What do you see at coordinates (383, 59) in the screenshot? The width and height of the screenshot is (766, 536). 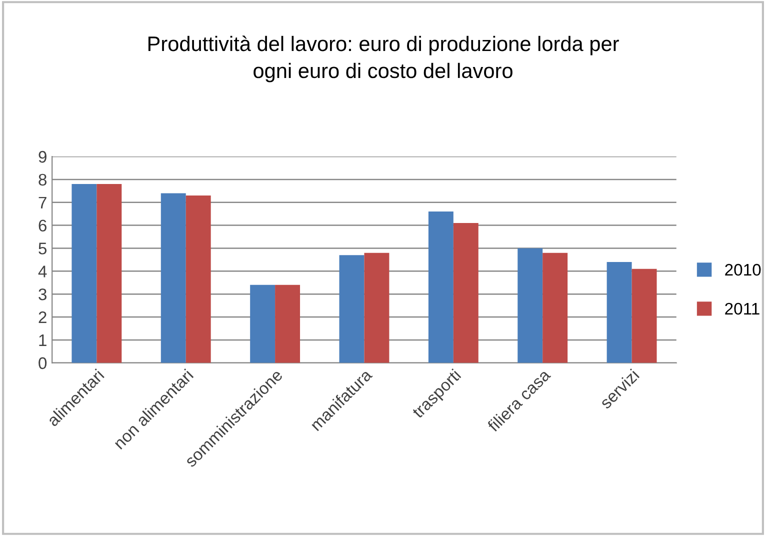 I see `chart-title: Produttività del lavoro: euro di produzione lorda per ogni euro di costo del lavoro` at bounding box center [383, 59].